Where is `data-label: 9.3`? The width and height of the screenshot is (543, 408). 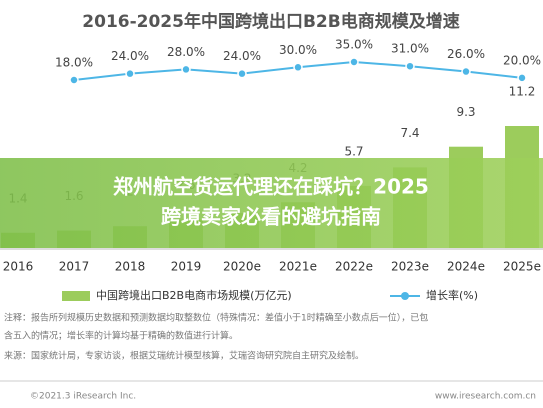
data-label: 9.3 is located at coordinates (465, 112).